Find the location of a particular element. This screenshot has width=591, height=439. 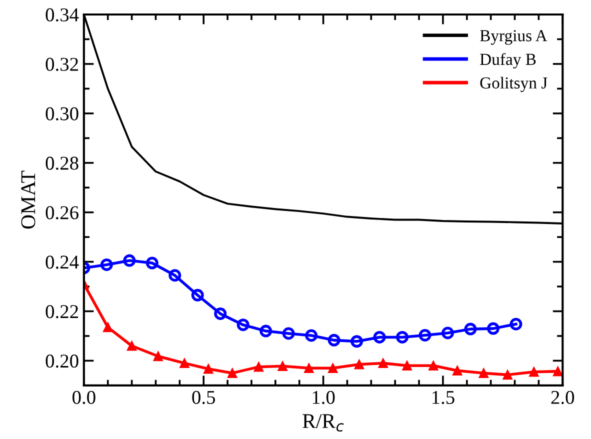

y-tick-label: 0.34 is located at coordinates (62, 15).